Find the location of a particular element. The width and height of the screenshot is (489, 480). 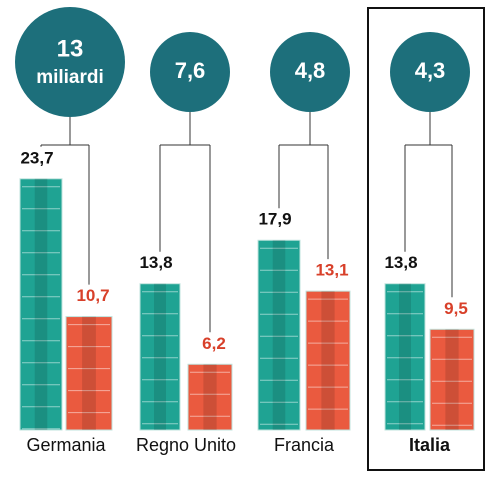

category-label: Francia is located at coordinates (304, 445).